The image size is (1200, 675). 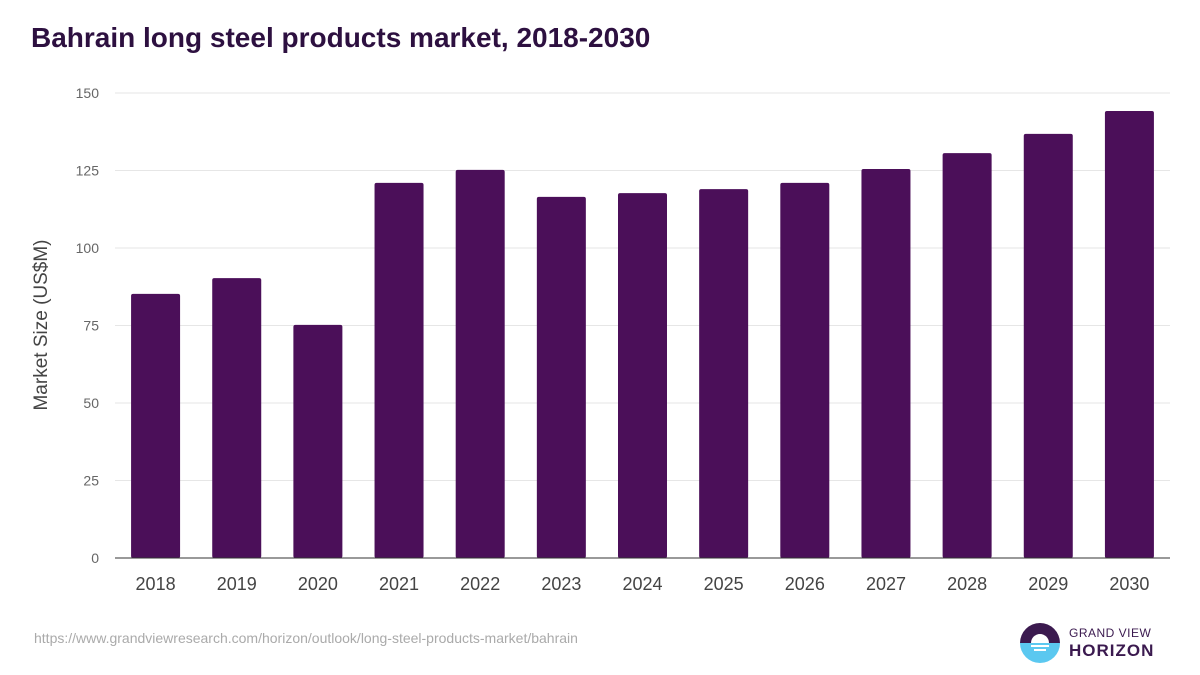 What do you see at coordinates (805, 584) in the screenshot?
I see `x-tick-label: 2026` at bounding box center [805, 584].